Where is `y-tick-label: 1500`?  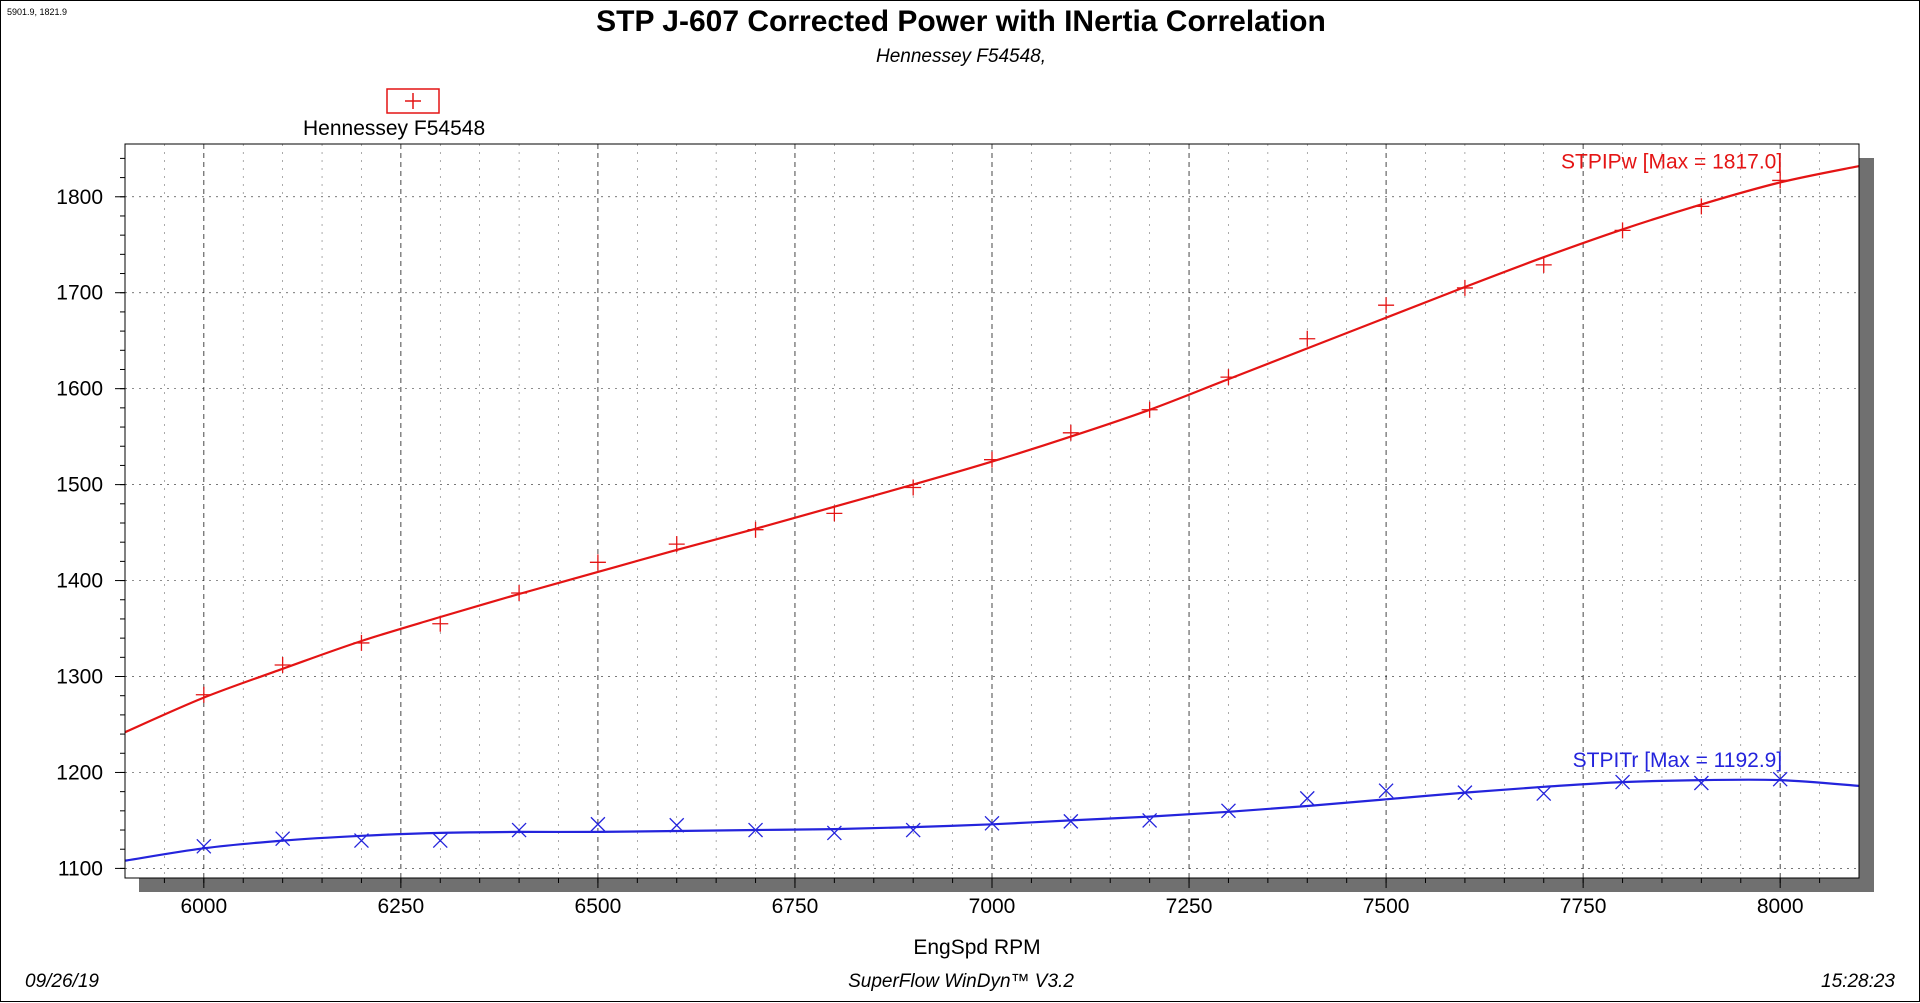 y-tick-label: 1500 is located at coordinates (79, 485).